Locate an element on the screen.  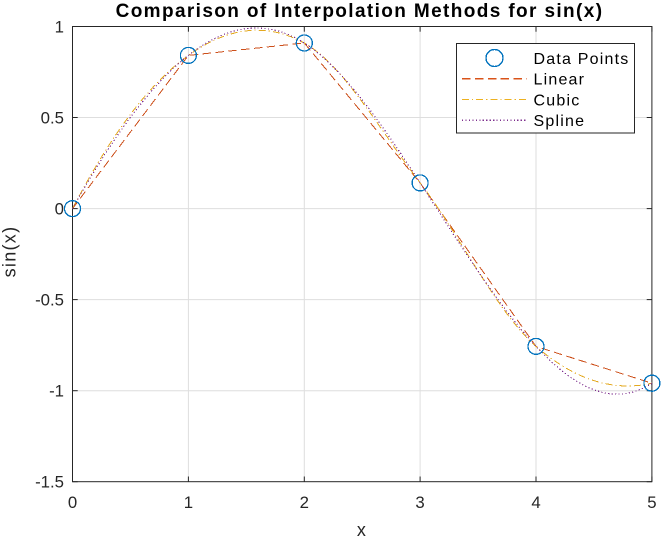
svg-text: sin(x) is located at coordinates (10, 252).